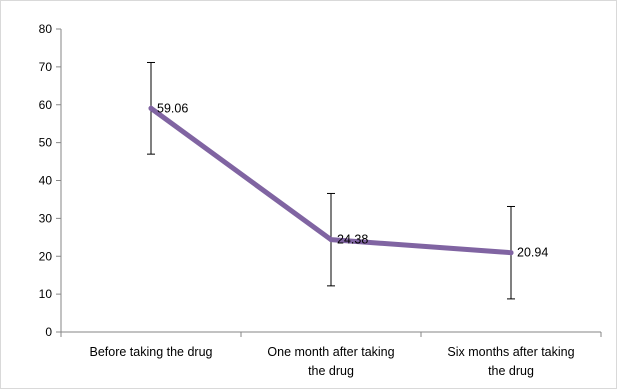 This screenshot has height=390, width=617. Describe the element at coordinates (352, 240) in the screenshot. I see `data-label: 24.38` at that location.